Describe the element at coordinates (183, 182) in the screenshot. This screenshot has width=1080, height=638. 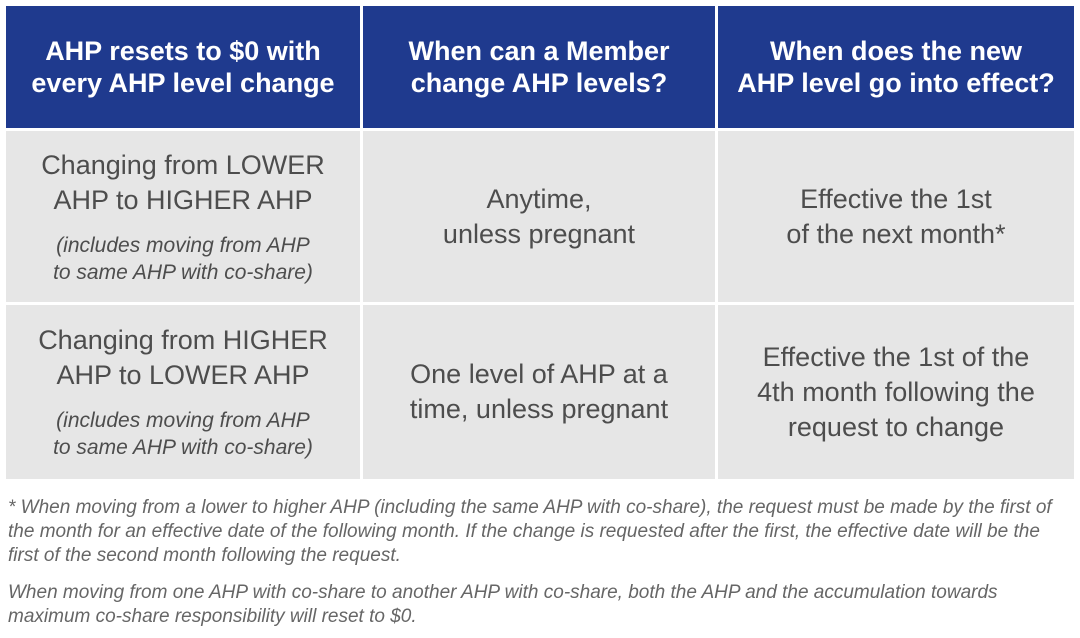
I see `change-type-label: Changing from LOWER AHP to HIGHER AHP` at that location.